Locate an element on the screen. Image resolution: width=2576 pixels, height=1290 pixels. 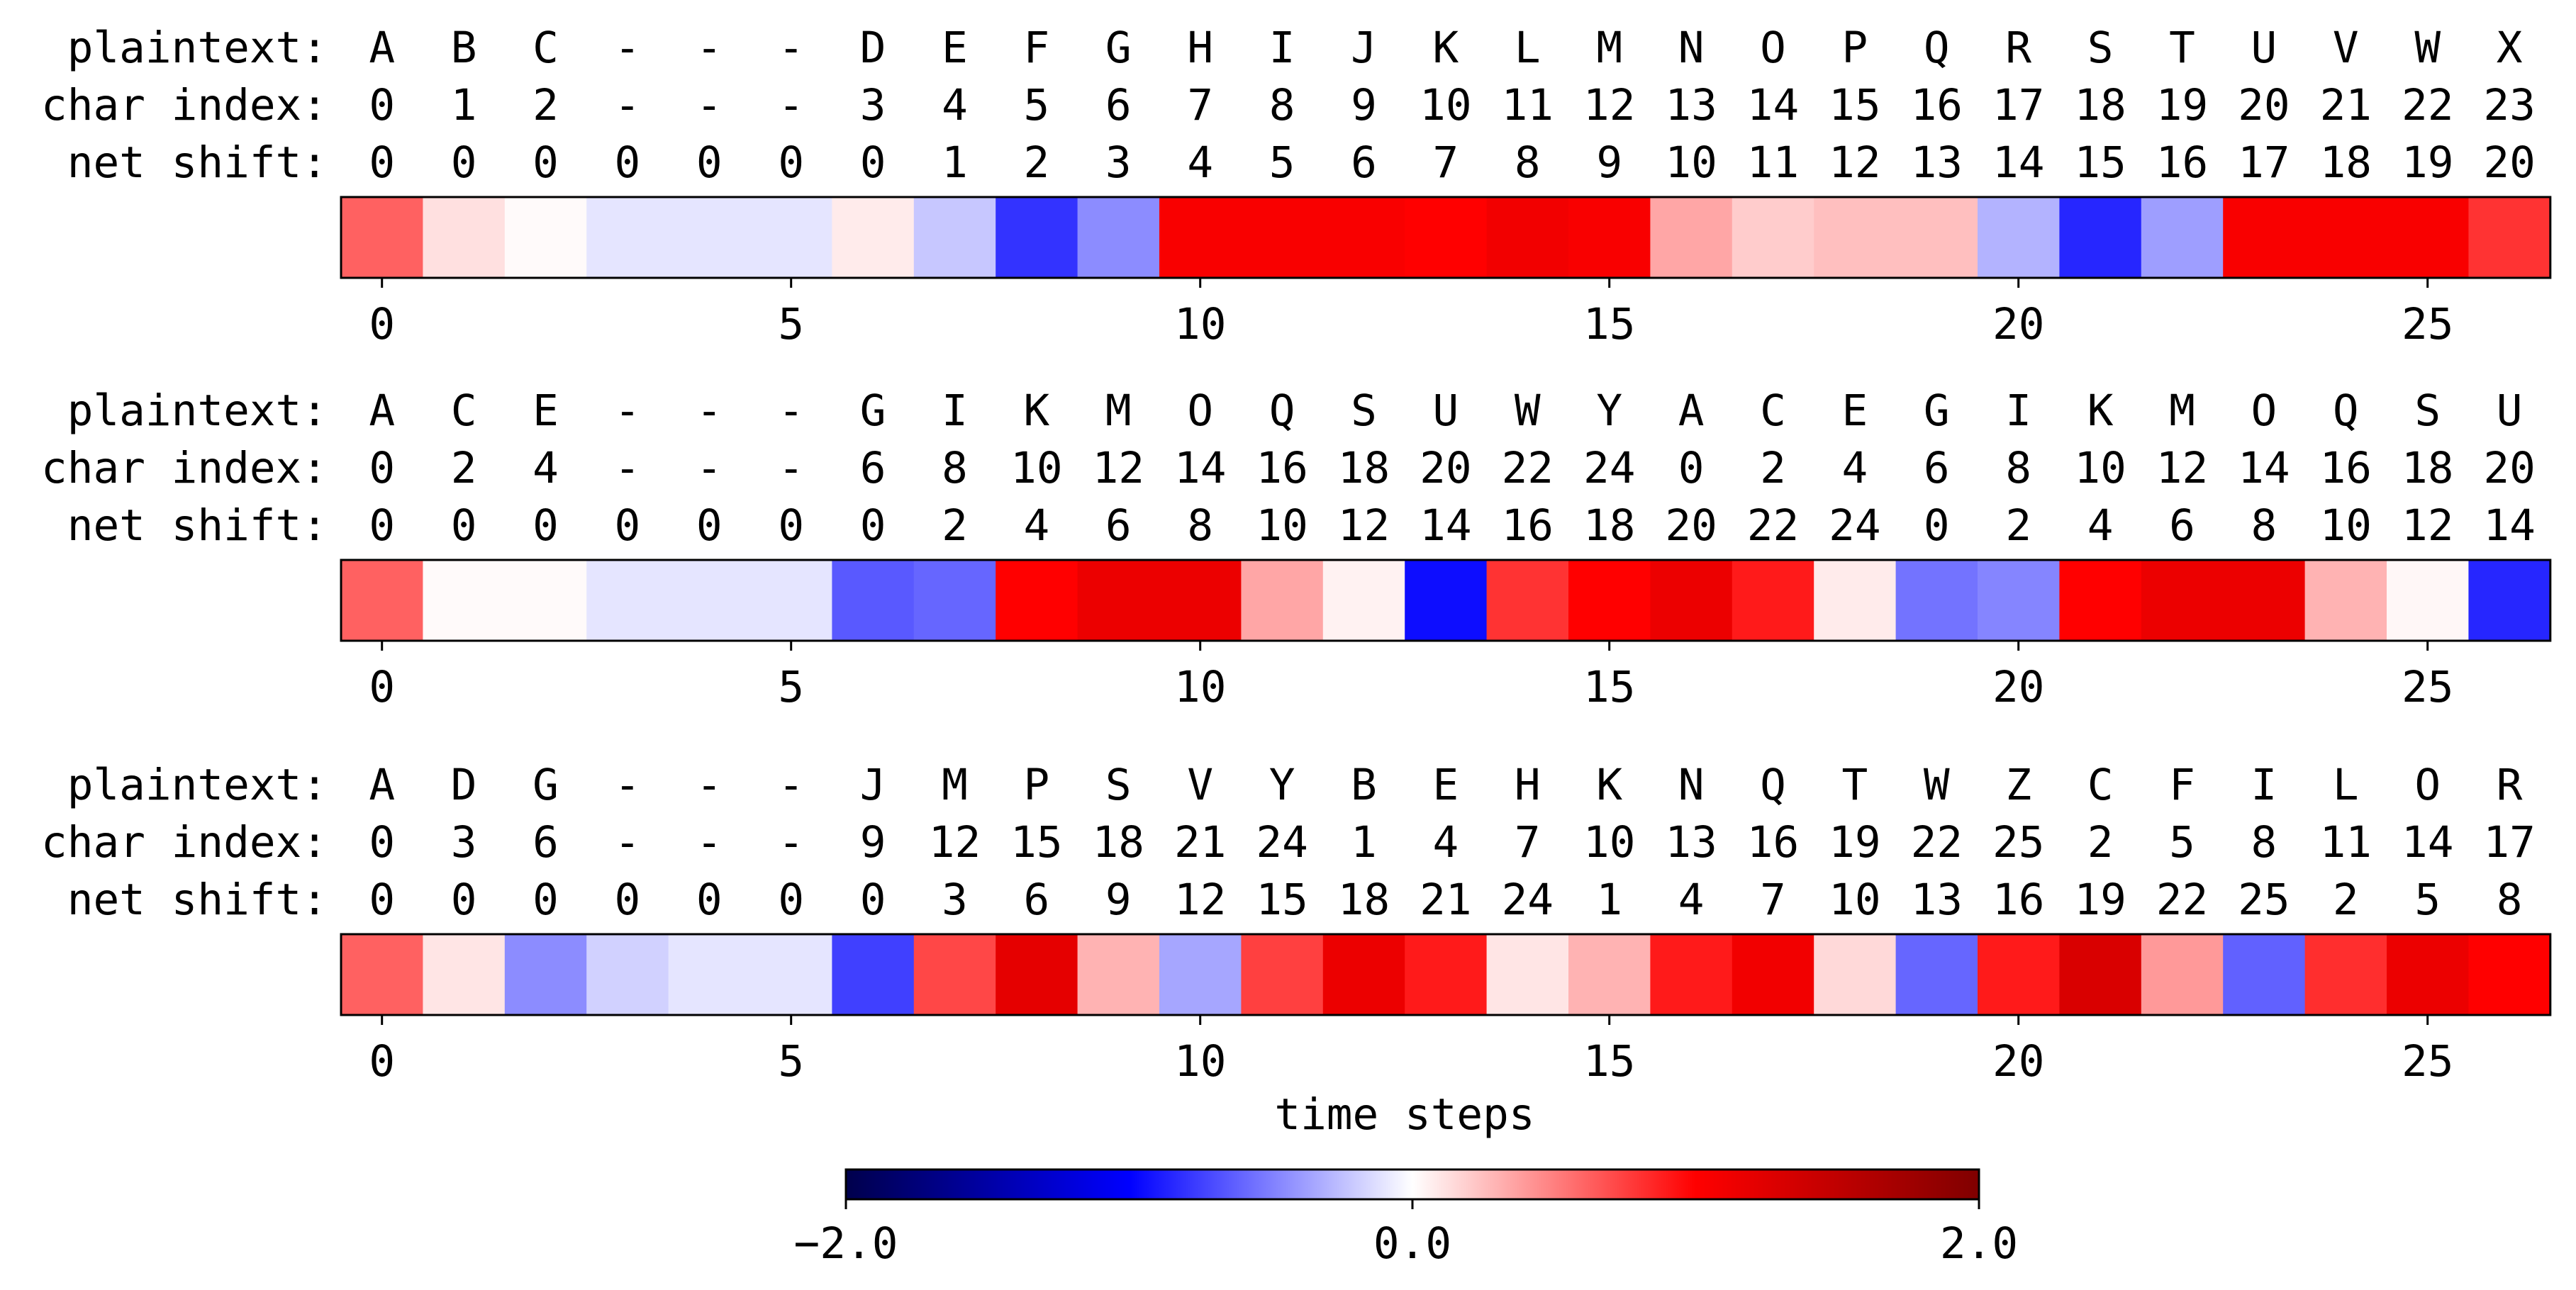
char-index-token: 17 is located at coordinates (2018, 105).